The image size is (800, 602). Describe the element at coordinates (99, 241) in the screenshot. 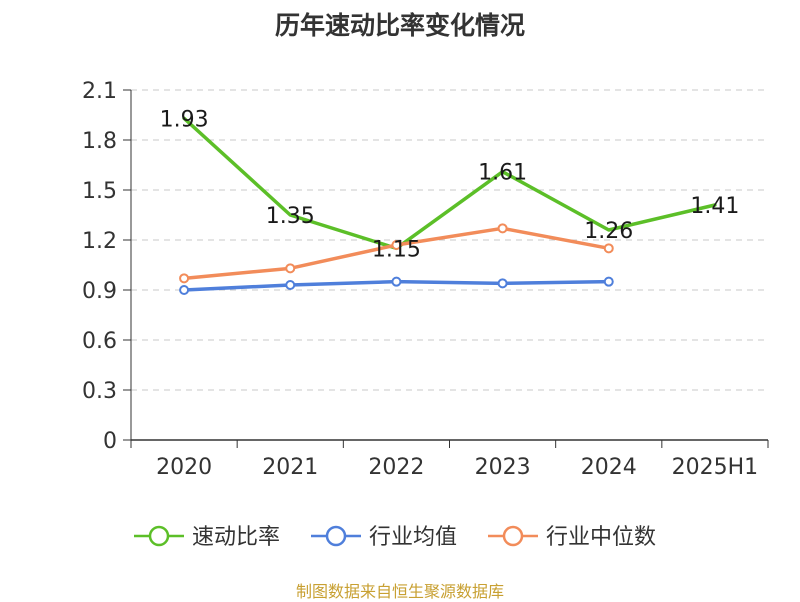

I see `y-tick-label: 1.2` at that location.